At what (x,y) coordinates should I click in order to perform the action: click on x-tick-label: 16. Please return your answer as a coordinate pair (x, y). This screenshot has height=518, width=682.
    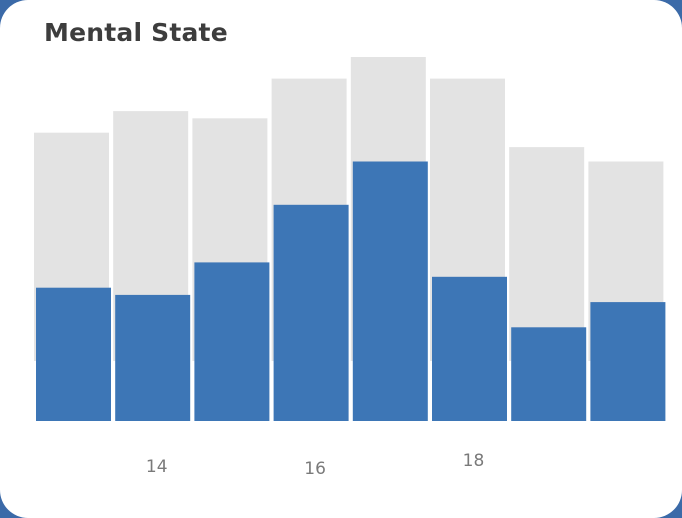
    Looking at the image, I should click on (315, 469).